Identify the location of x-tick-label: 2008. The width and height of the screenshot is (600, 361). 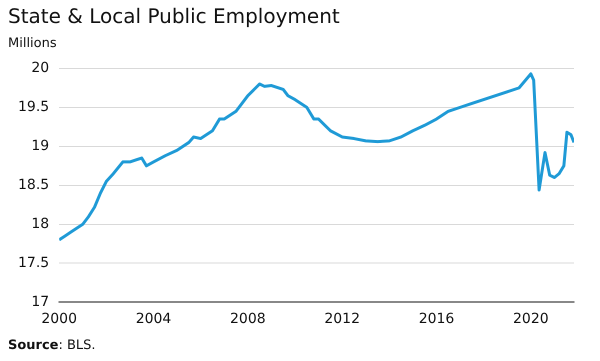
(248, 319).